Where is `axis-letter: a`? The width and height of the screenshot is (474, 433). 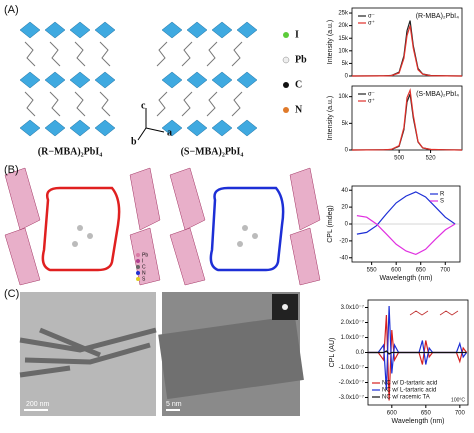
axis-letter: a is located at coordinates (169, 132).